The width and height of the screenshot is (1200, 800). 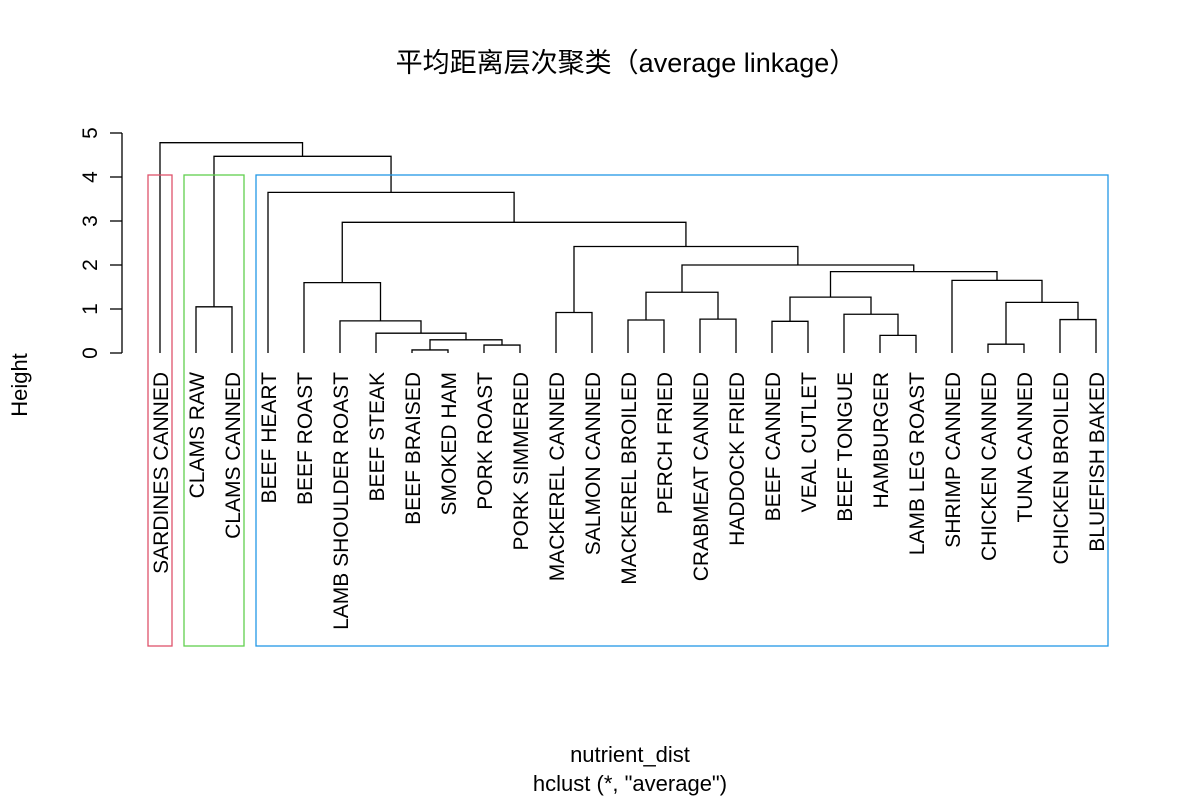 I want to click on leaf-label: BLUEFISH BAKED, so click(x=1097, y=462).